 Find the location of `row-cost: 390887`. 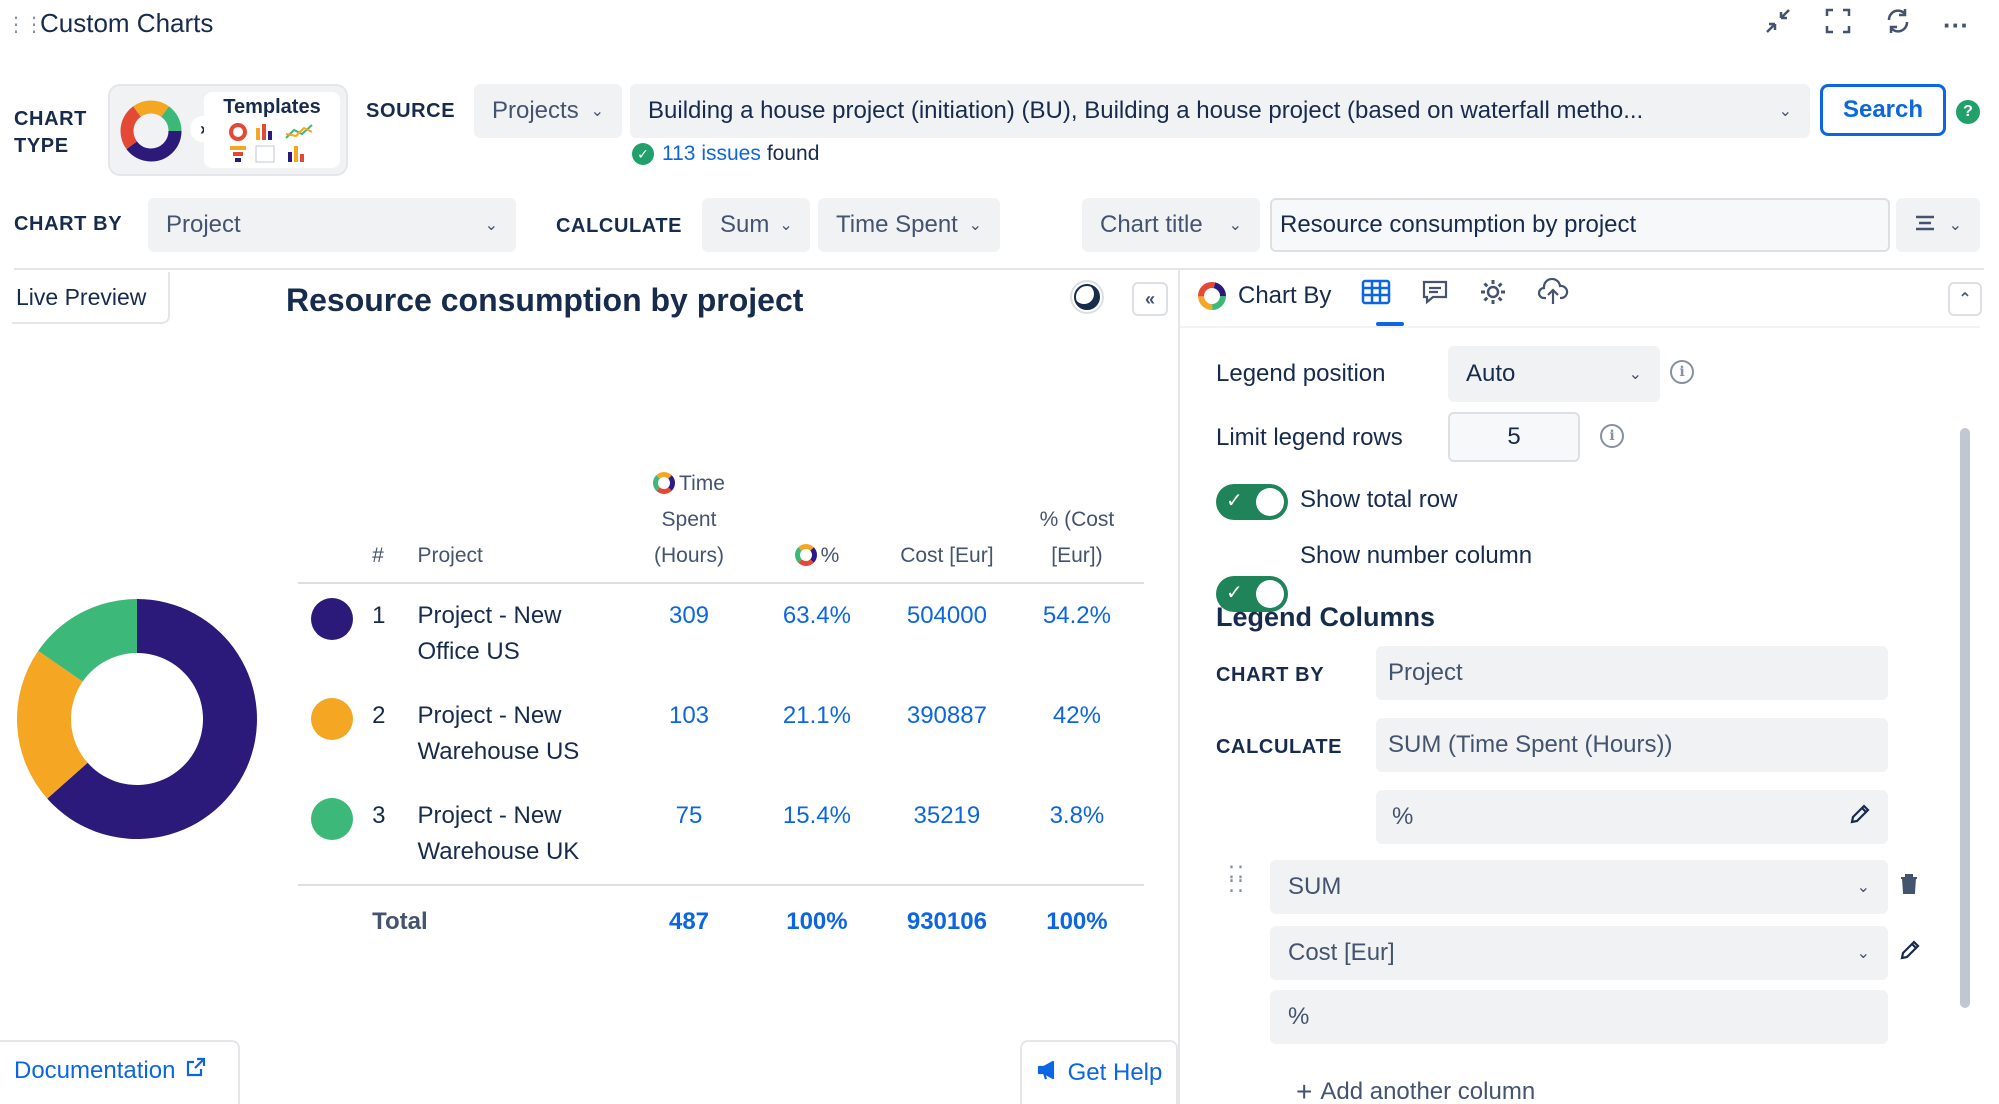

row-cost: 390887 is located at coordinates (946, 715).